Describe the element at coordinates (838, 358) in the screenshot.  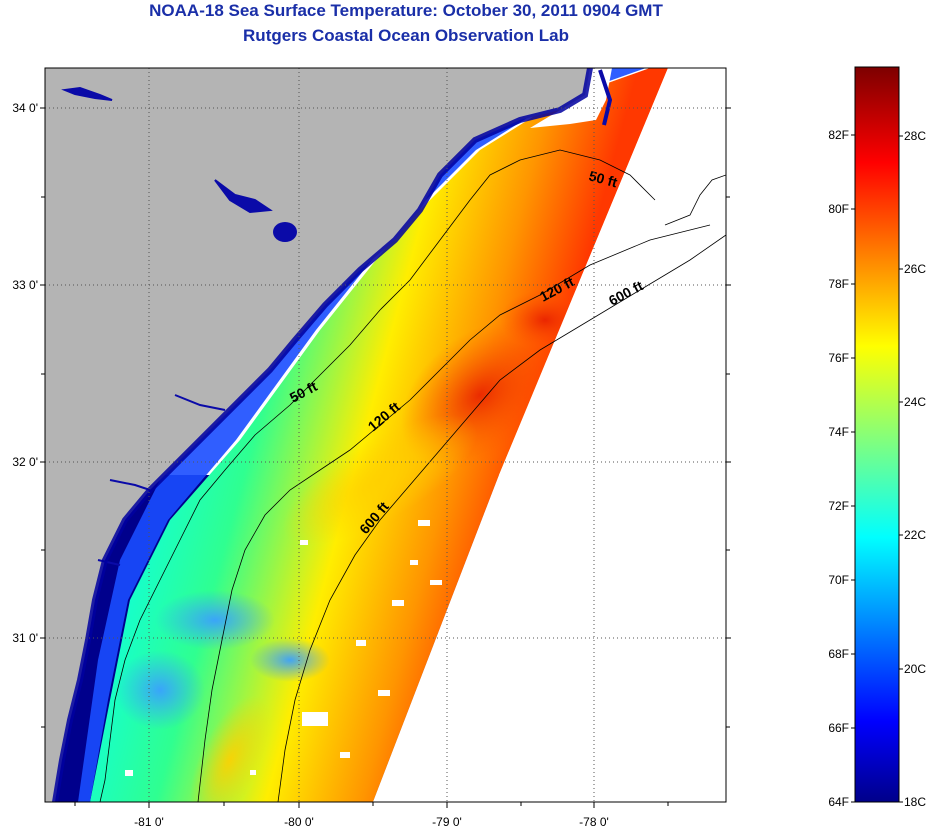
I see `cb-label-76f: 76F` at that location.